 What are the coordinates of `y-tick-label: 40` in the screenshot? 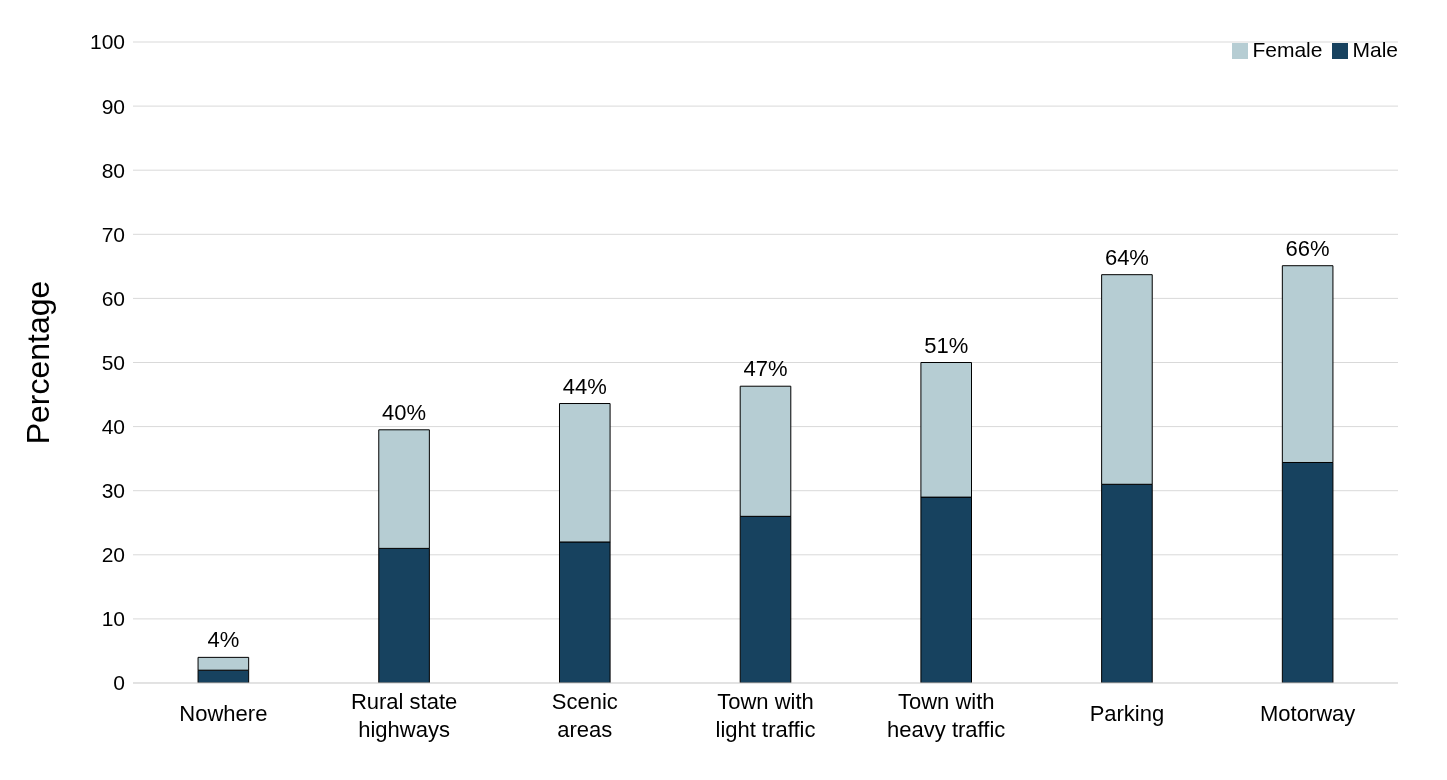 It's located at (113, 427).